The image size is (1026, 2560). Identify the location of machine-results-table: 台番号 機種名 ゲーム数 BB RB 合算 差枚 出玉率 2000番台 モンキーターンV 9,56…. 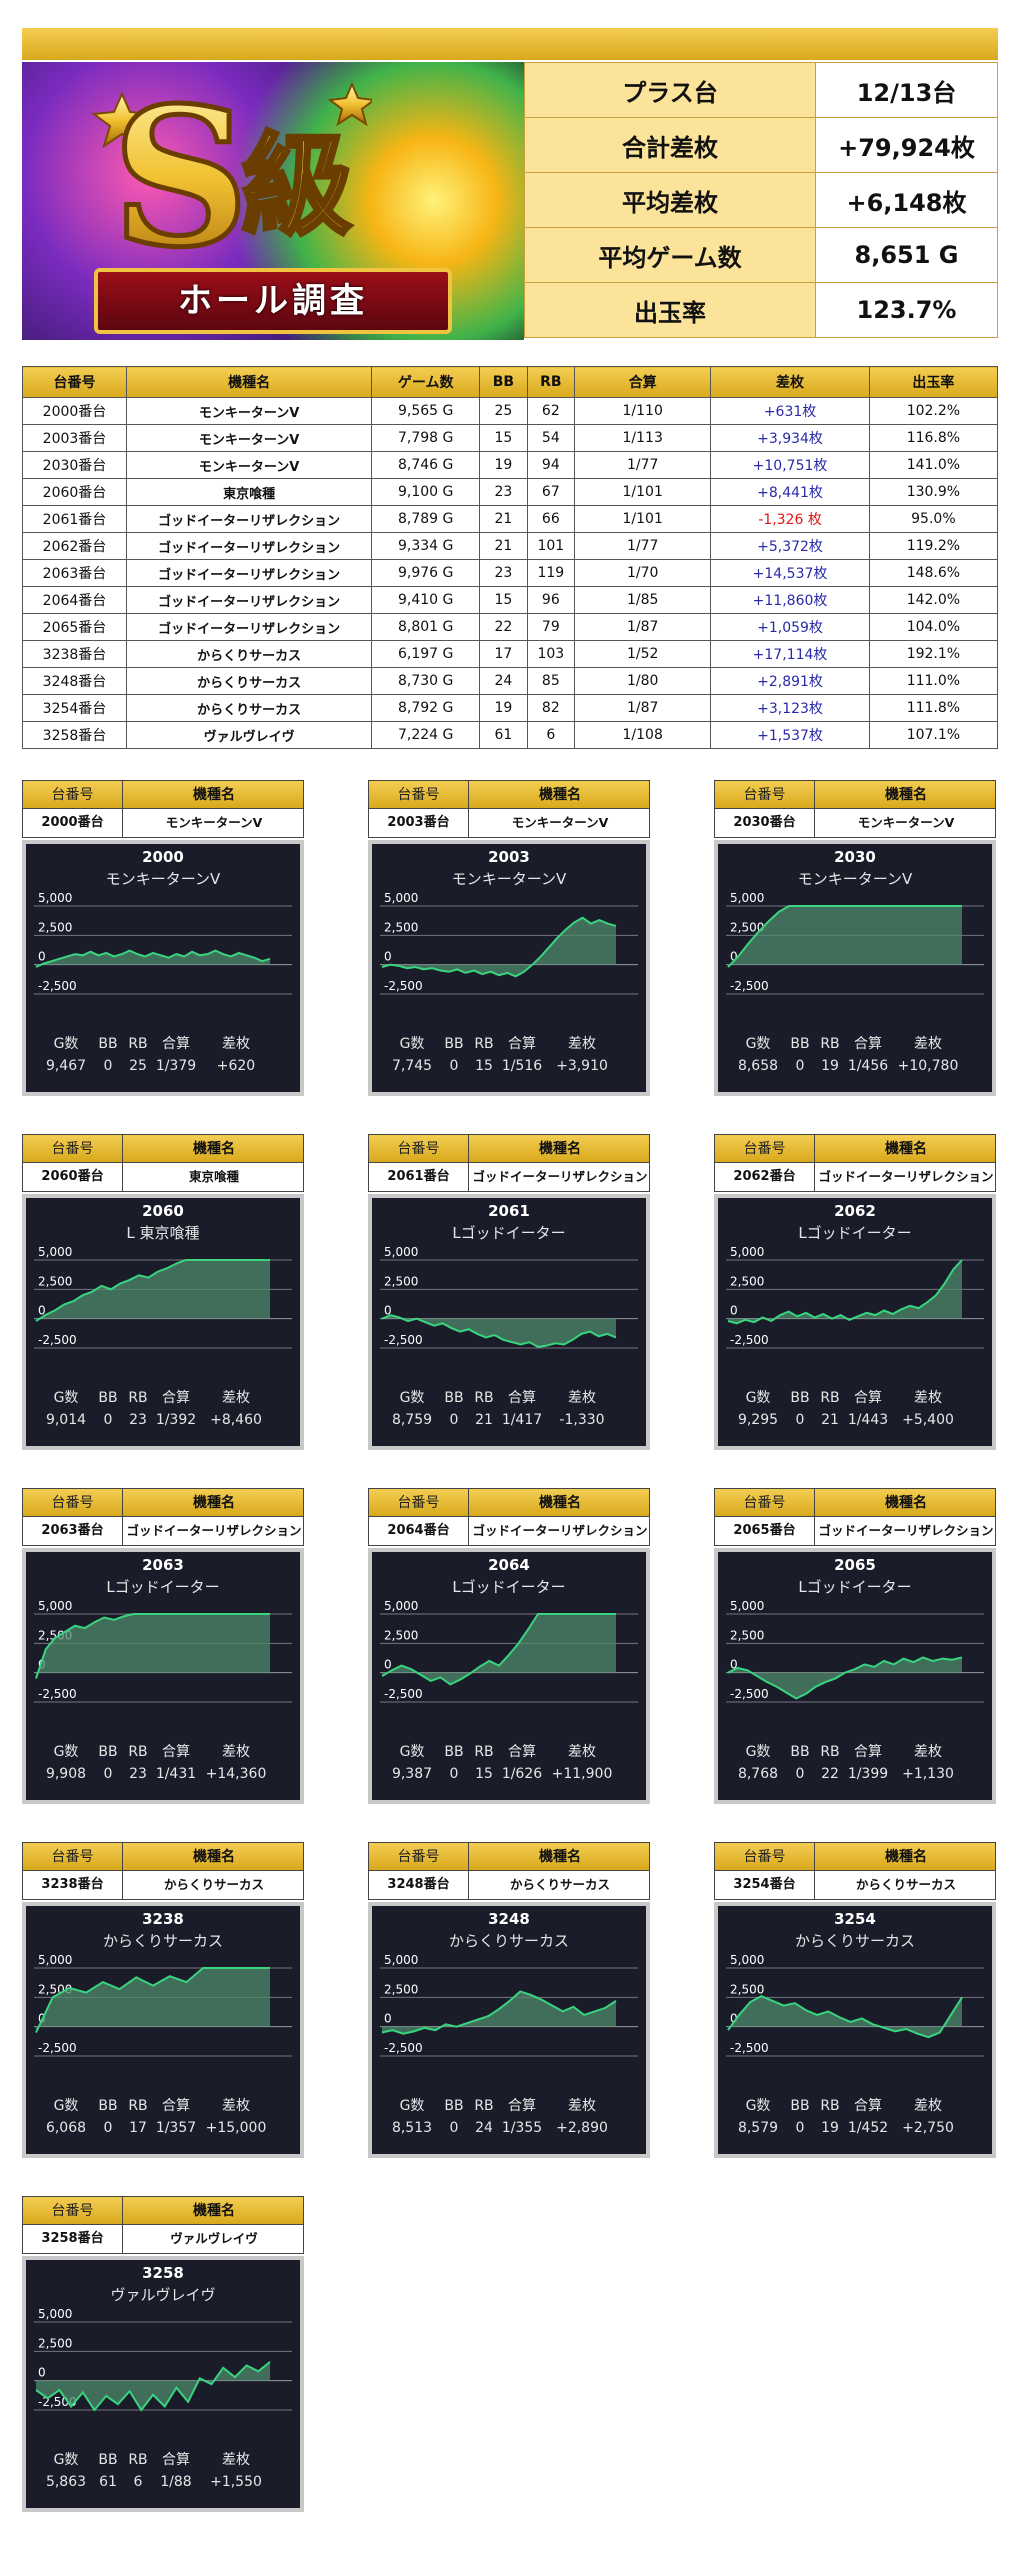
(510, 557).